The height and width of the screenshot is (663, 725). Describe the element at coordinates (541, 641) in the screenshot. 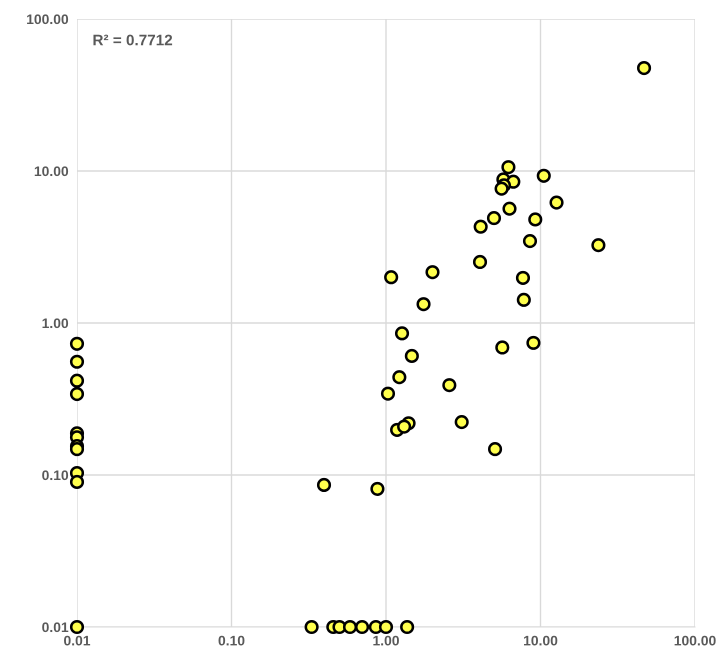

I see `x-tick-label: 10.00` at that location.